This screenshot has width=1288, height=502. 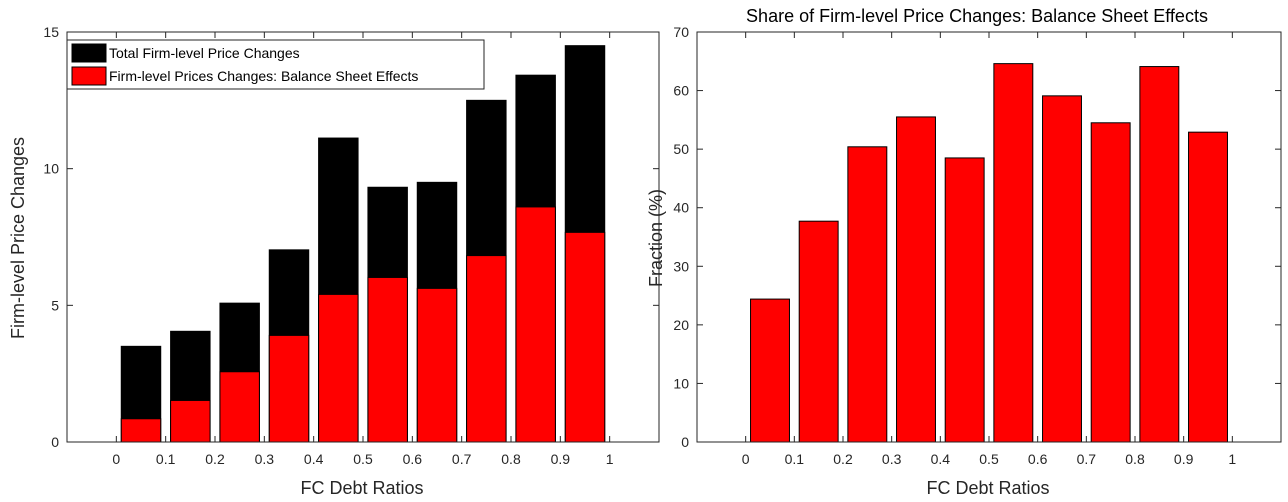 I want to click on y-tick-label: 40, so click(x=681, y=208).